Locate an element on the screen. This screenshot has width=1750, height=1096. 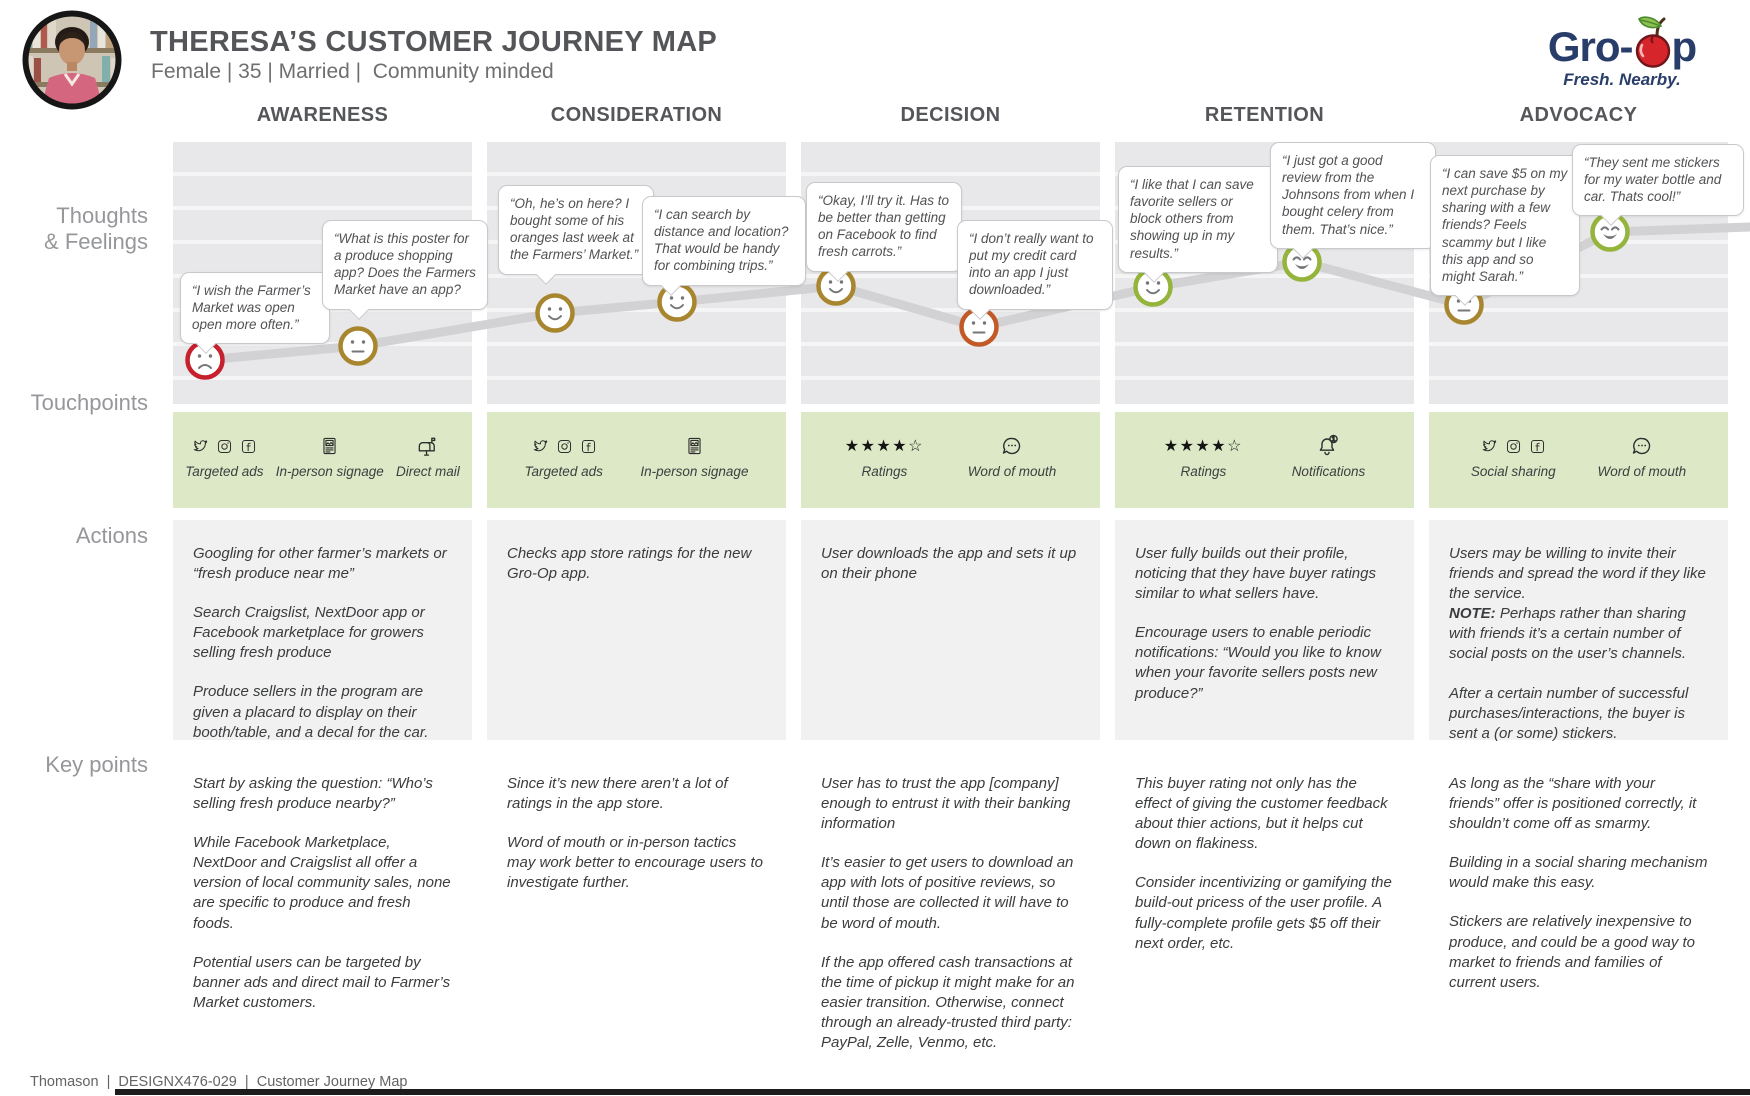
touchpoint-label: Notifications is located at coordinates (1328, 471).